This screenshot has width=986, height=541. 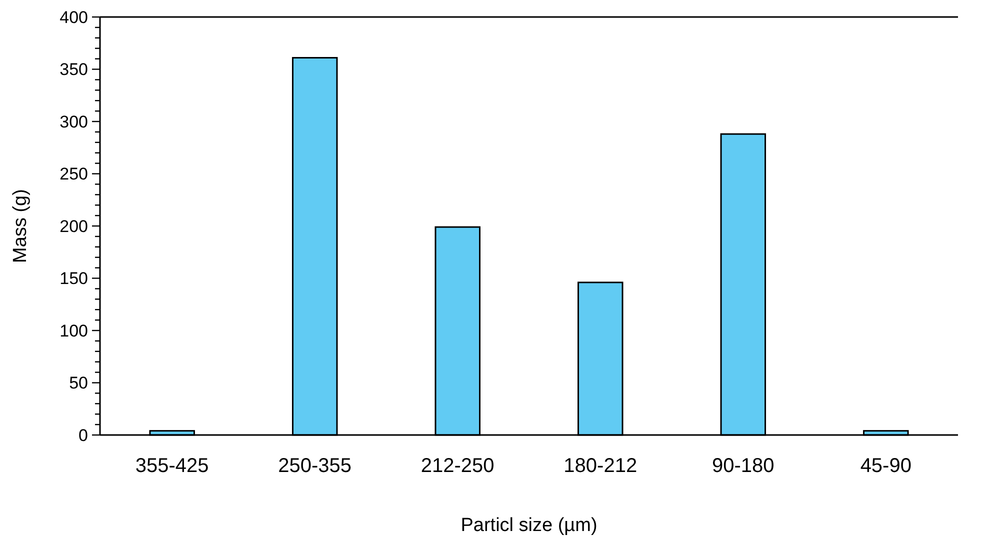 I want to click on y-tick-label: 150, so click(x=74, y=278).